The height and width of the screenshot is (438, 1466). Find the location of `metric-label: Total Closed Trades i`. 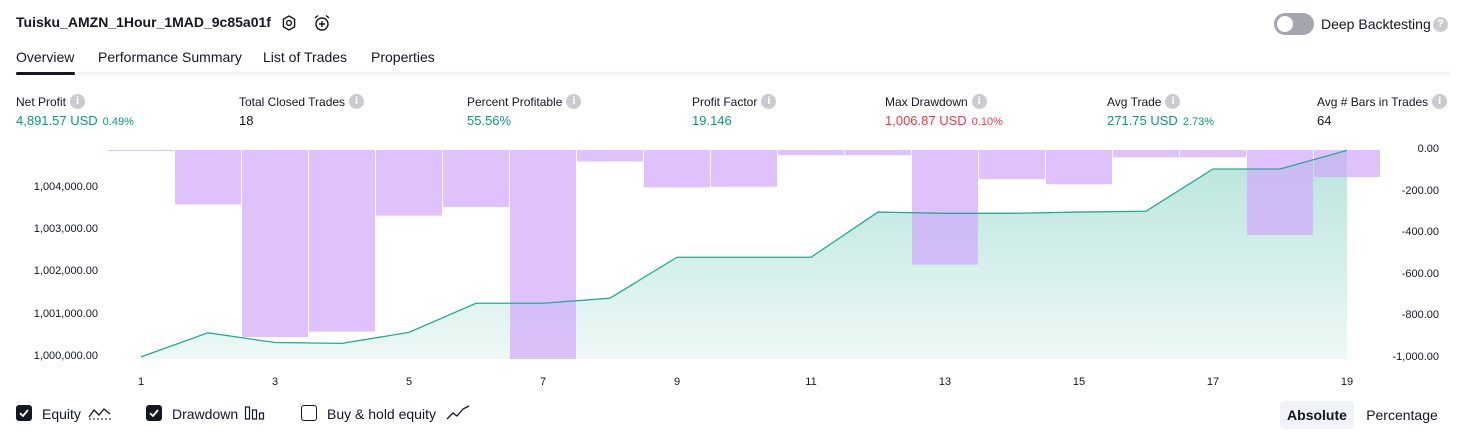

metric-label: Total Closed Trades i is located at coordinates (302, 101).